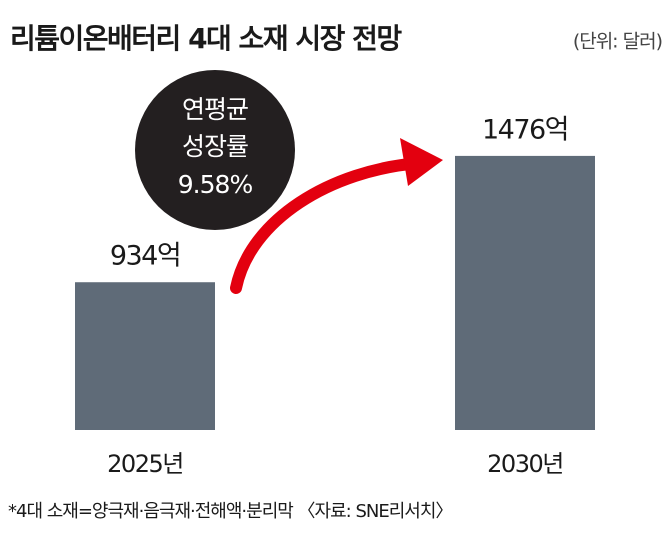  What do you see at coordinates (525, 129) in the screenshot?
I see `value-label: 1476억` at bounding box center [525, 129].